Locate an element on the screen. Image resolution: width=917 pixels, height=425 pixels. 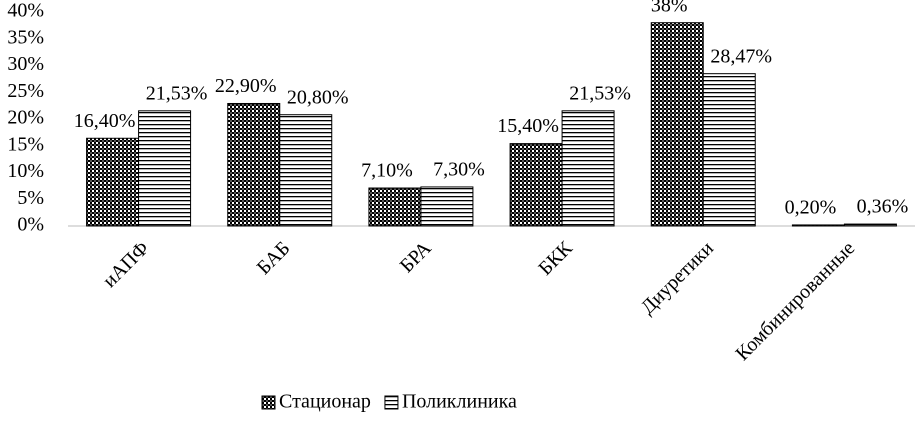
value-label: 38% is located at coordinates (669, 8).